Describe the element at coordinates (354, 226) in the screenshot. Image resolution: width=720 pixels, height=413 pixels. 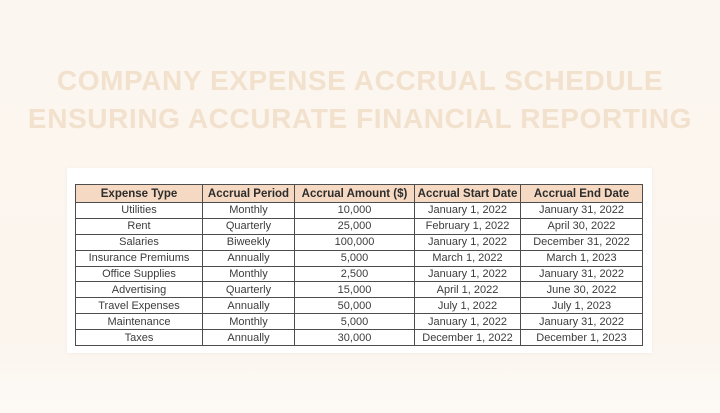
I see `table-cell: 25,000` at that location.